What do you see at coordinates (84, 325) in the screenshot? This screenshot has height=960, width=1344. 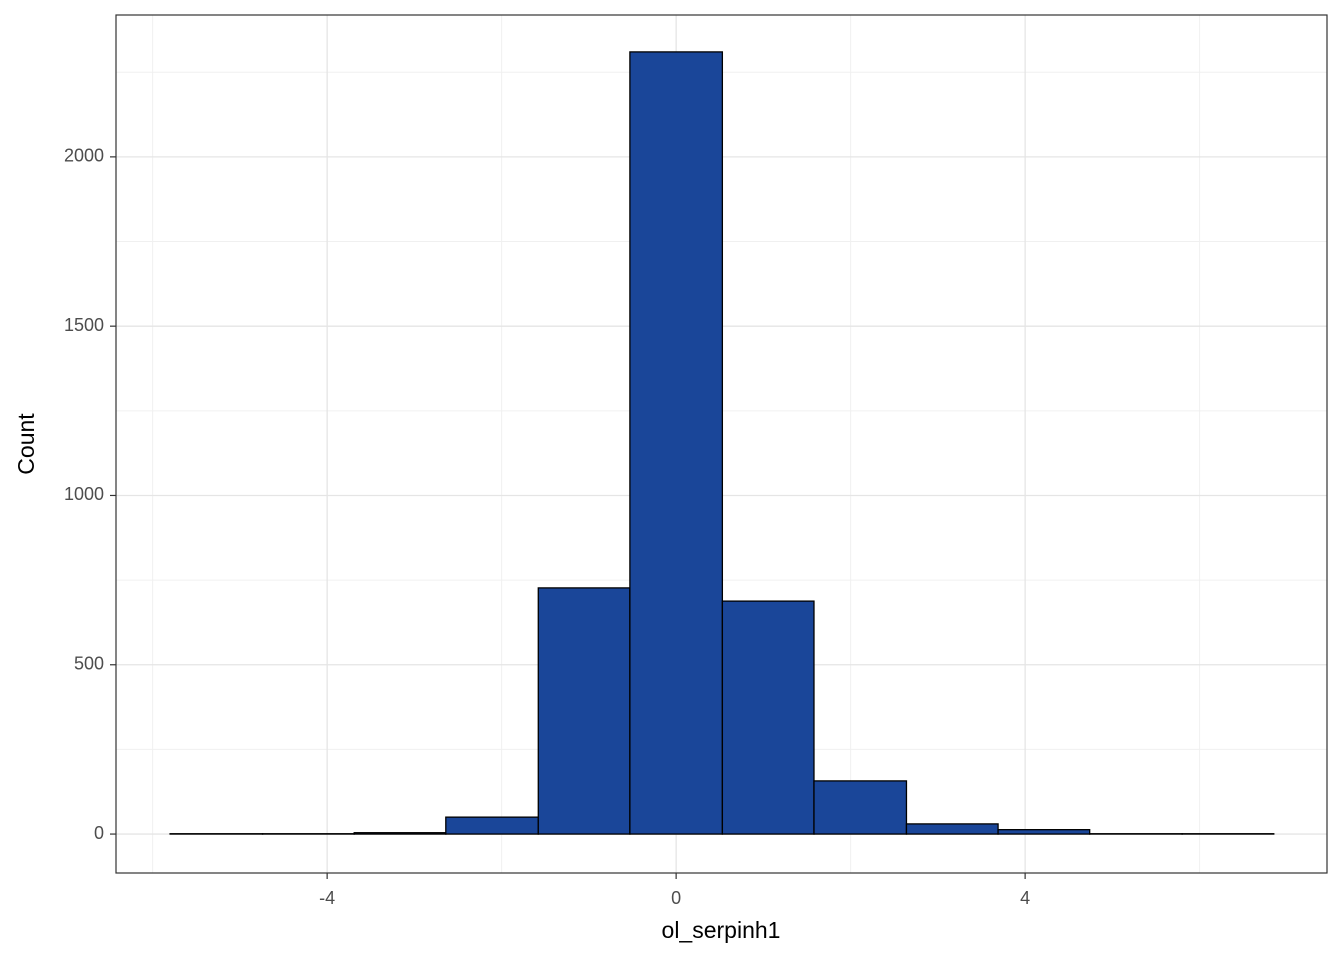 I see `y-tick-label: 1500` at bounding box center [84, 325].